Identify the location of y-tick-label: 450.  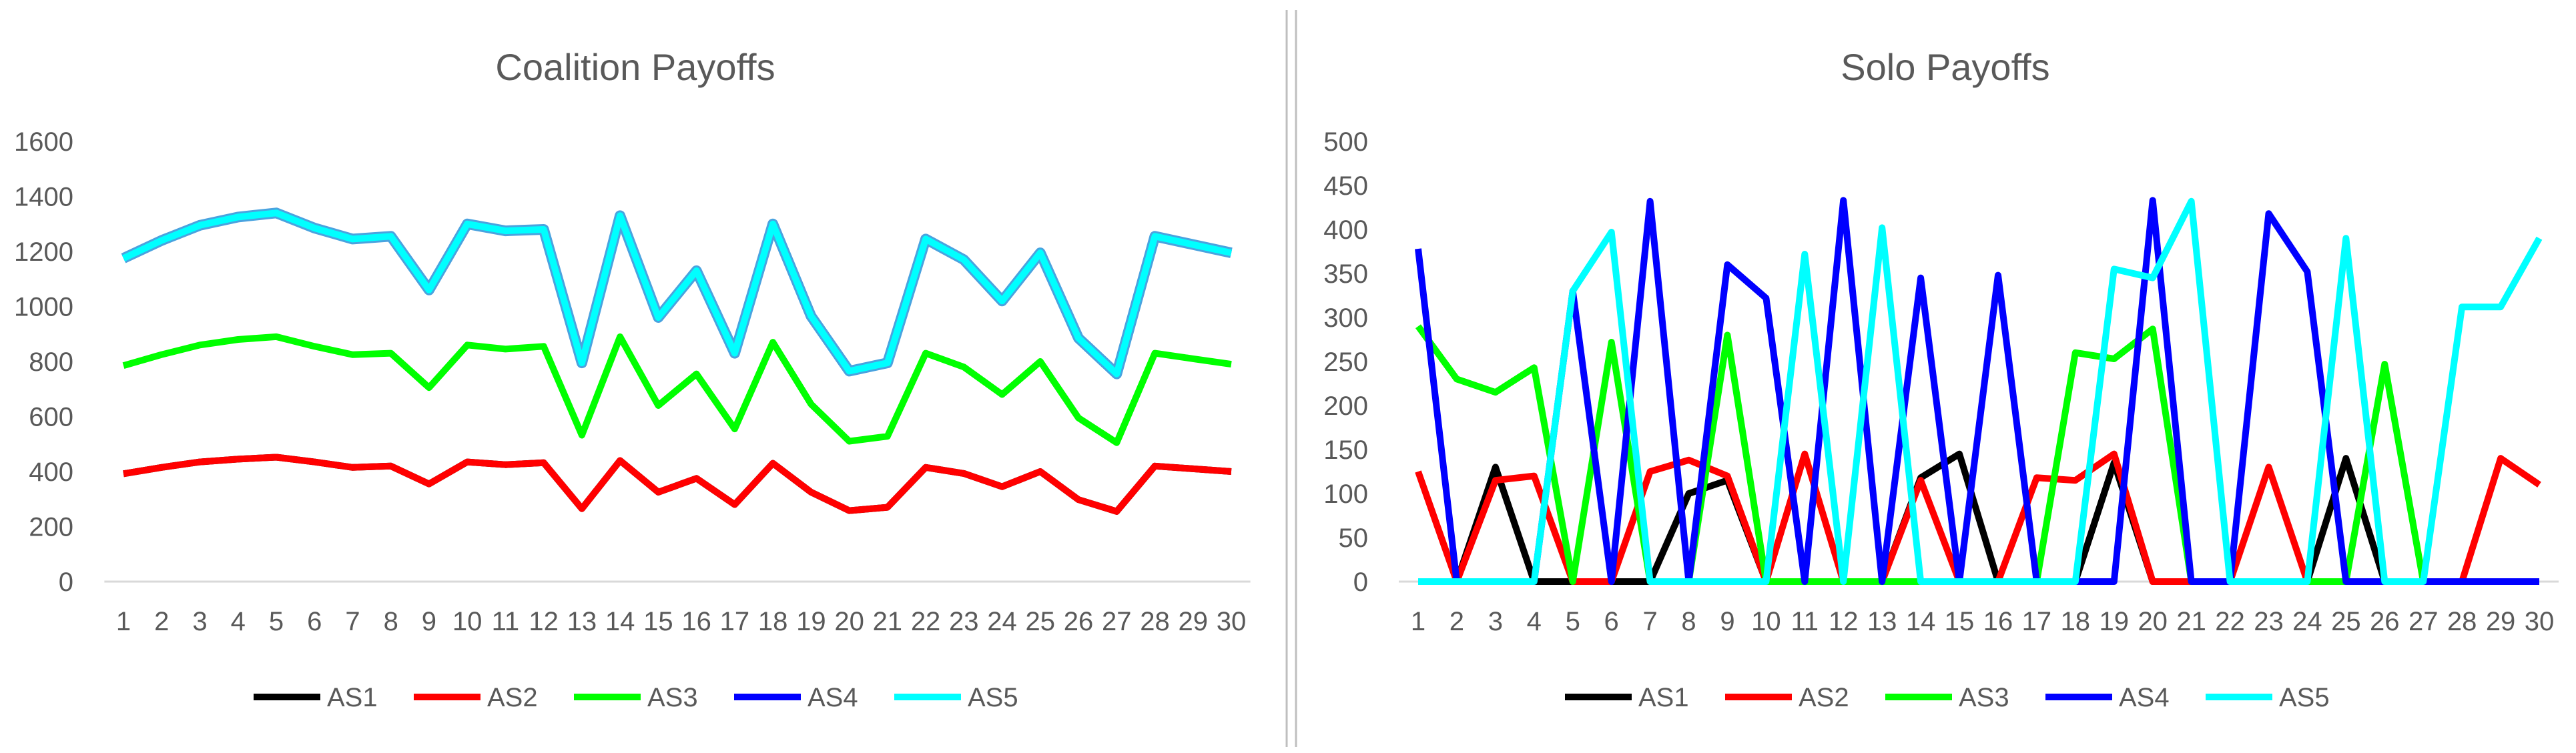
(1345, 186).